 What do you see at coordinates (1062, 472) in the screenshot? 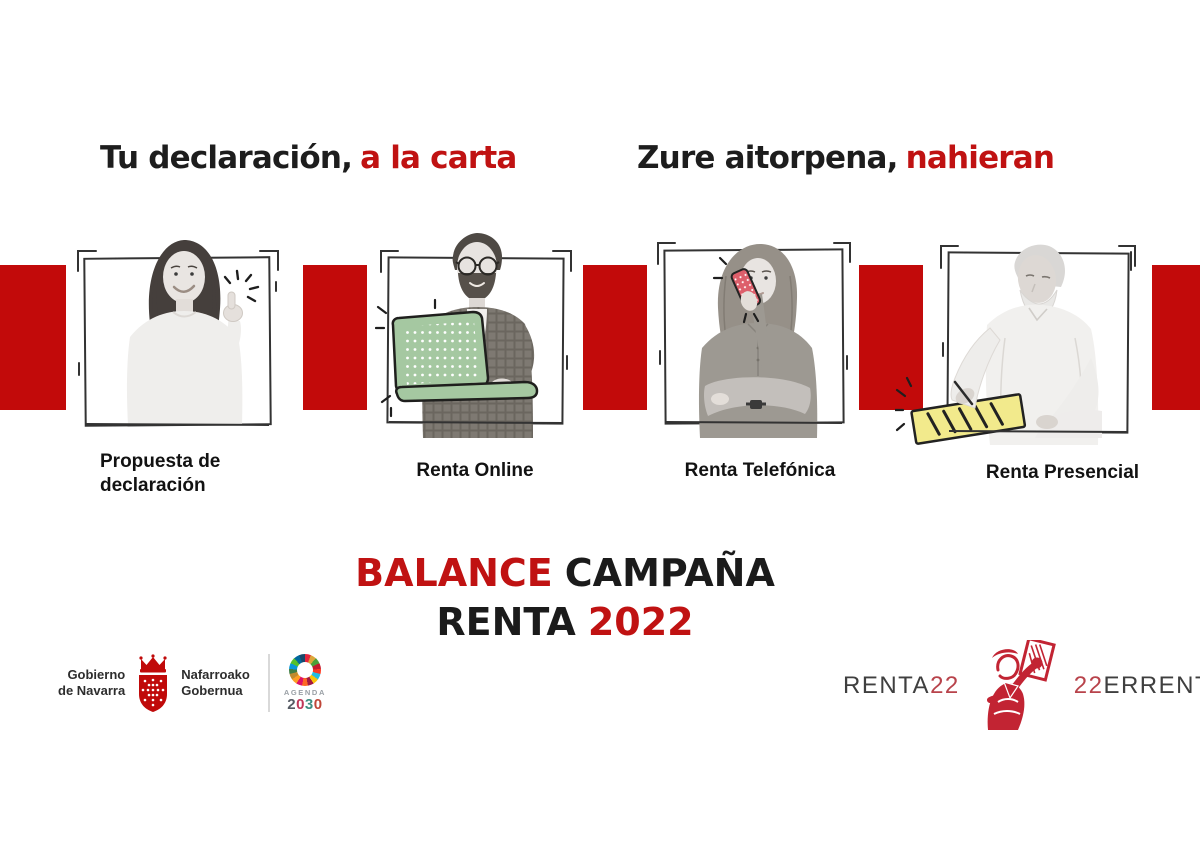
I see `caption-renta-presencial: Renta Presencial` at bounding box center [1062, 472].